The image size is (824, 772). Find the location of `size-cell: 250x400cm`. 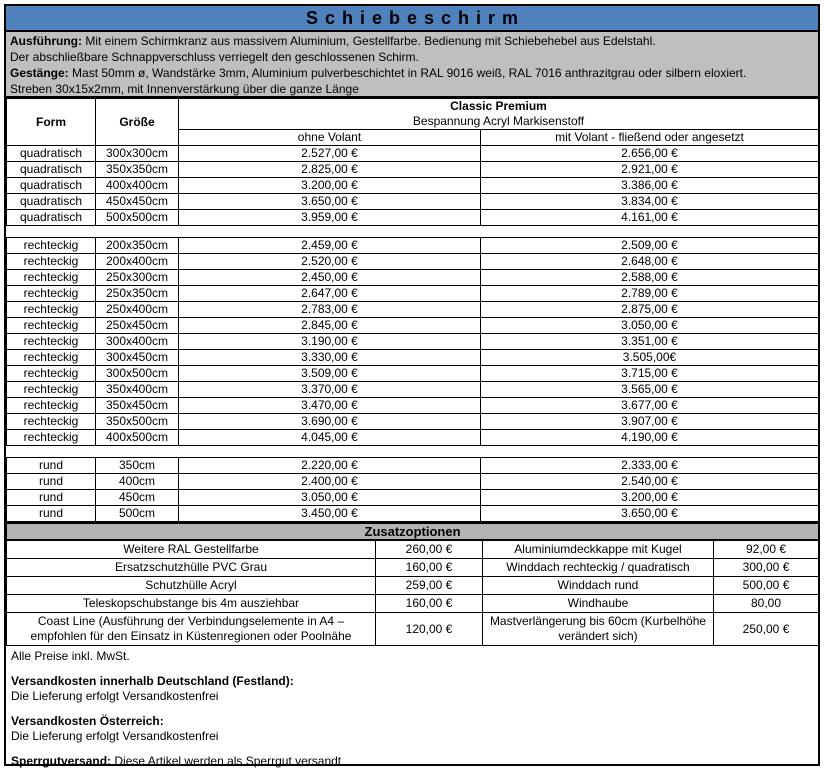

size-cell: 250x400cm is located at coordinates (137, 309).